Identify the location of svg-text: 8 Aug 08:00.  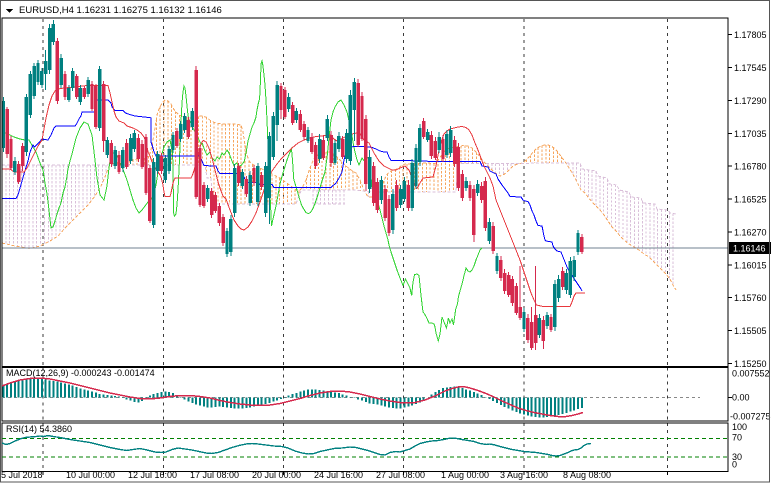
(587, 475).